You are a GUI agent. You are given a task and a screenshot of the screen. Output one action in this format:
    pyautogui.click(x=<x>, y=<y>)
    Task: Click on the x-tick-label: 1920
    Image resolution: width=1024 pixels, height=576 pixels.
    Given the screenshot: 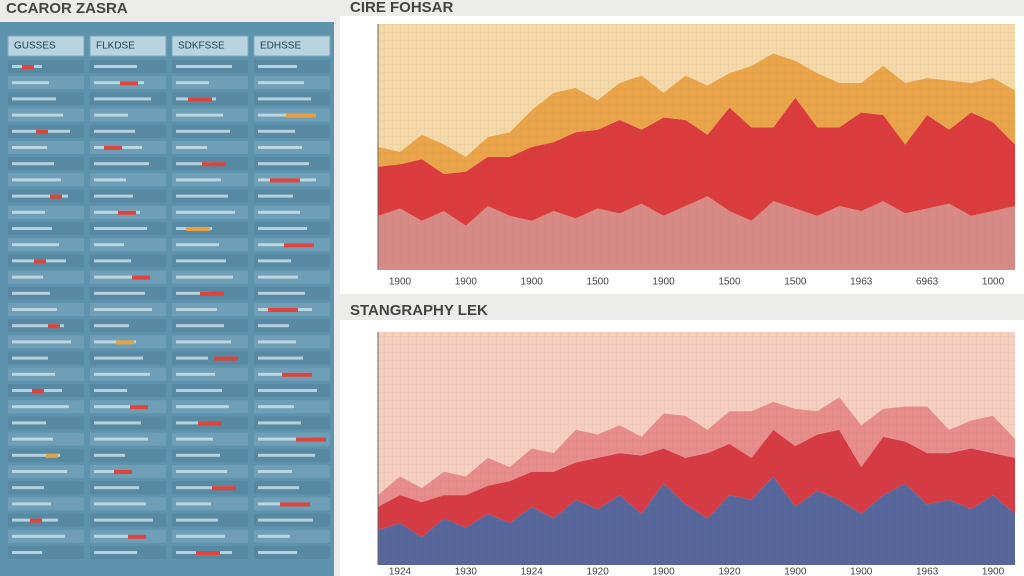 What is the action you would take?
    pyautogui.click(x=598, y=571)
    